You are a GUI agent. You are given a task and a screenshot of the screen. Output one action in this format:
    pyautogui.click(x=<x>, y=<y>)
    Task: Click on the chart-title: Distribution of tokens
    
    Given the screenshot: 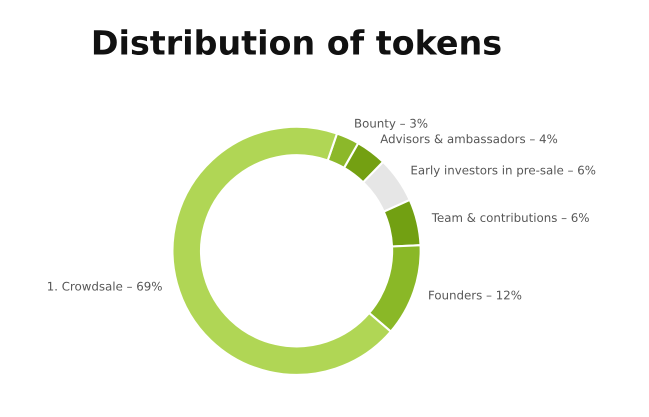 What is the action you would take?
    pyautogui.click(x=297, y=42)
    